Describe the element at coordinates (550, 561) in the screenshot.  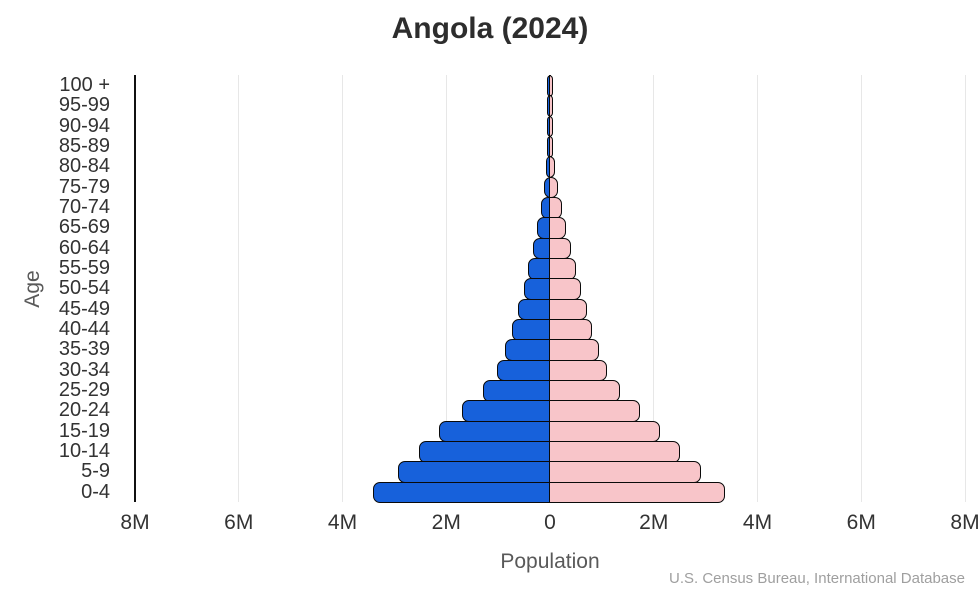
I see `x-axis-label: Population` at that location.